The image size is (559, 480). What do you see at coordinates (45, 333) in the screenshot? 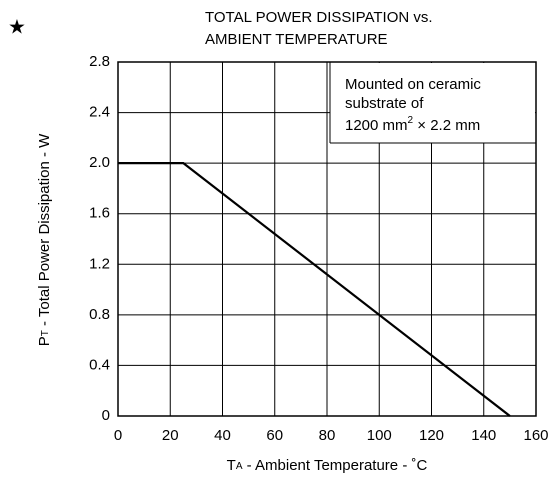
I see `y-label-subscript: T` at bounding box center [45, 333].